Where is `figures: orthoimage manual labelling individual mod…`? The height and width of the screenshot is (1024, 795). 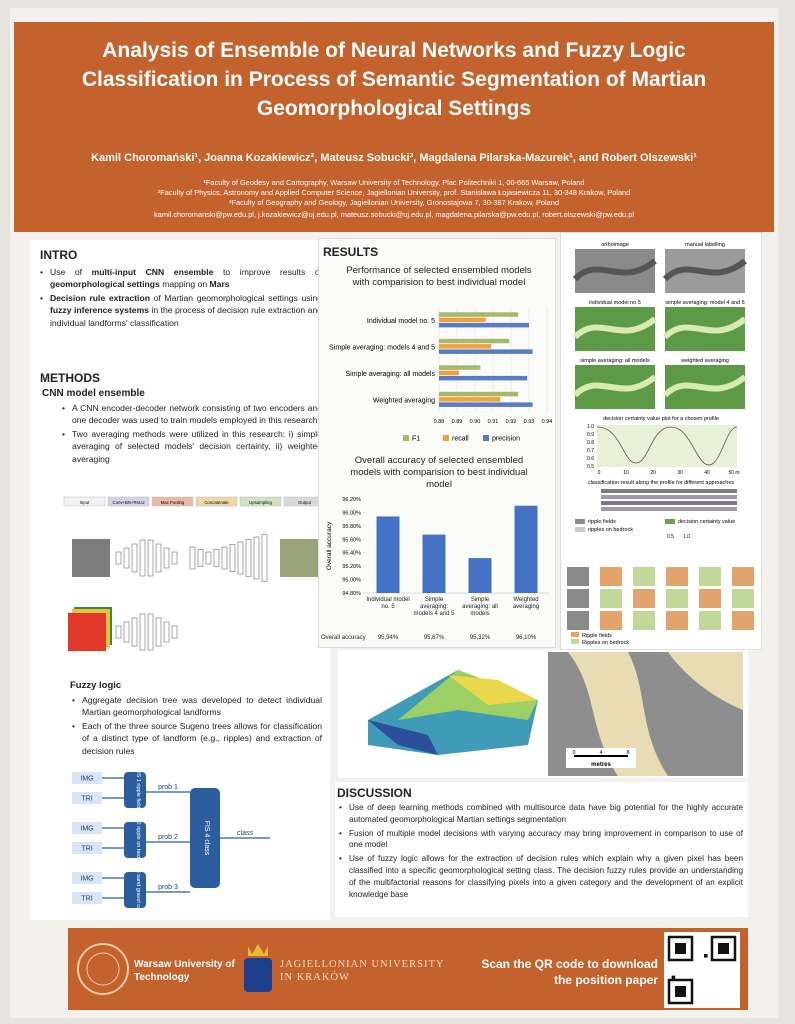 figures: orthoimage manual labelling individual mod… is located at coordinates (660, 444).